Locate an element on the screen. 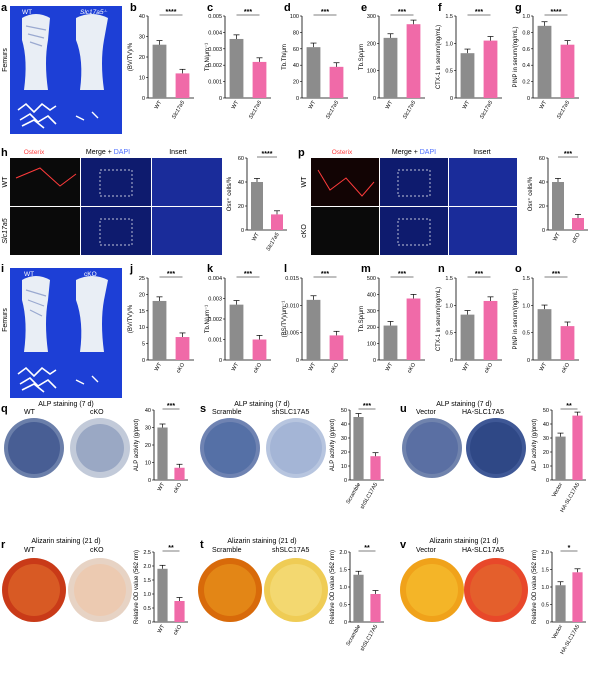  tick-label-k: 0.001 is located at coordinates (215, 341).